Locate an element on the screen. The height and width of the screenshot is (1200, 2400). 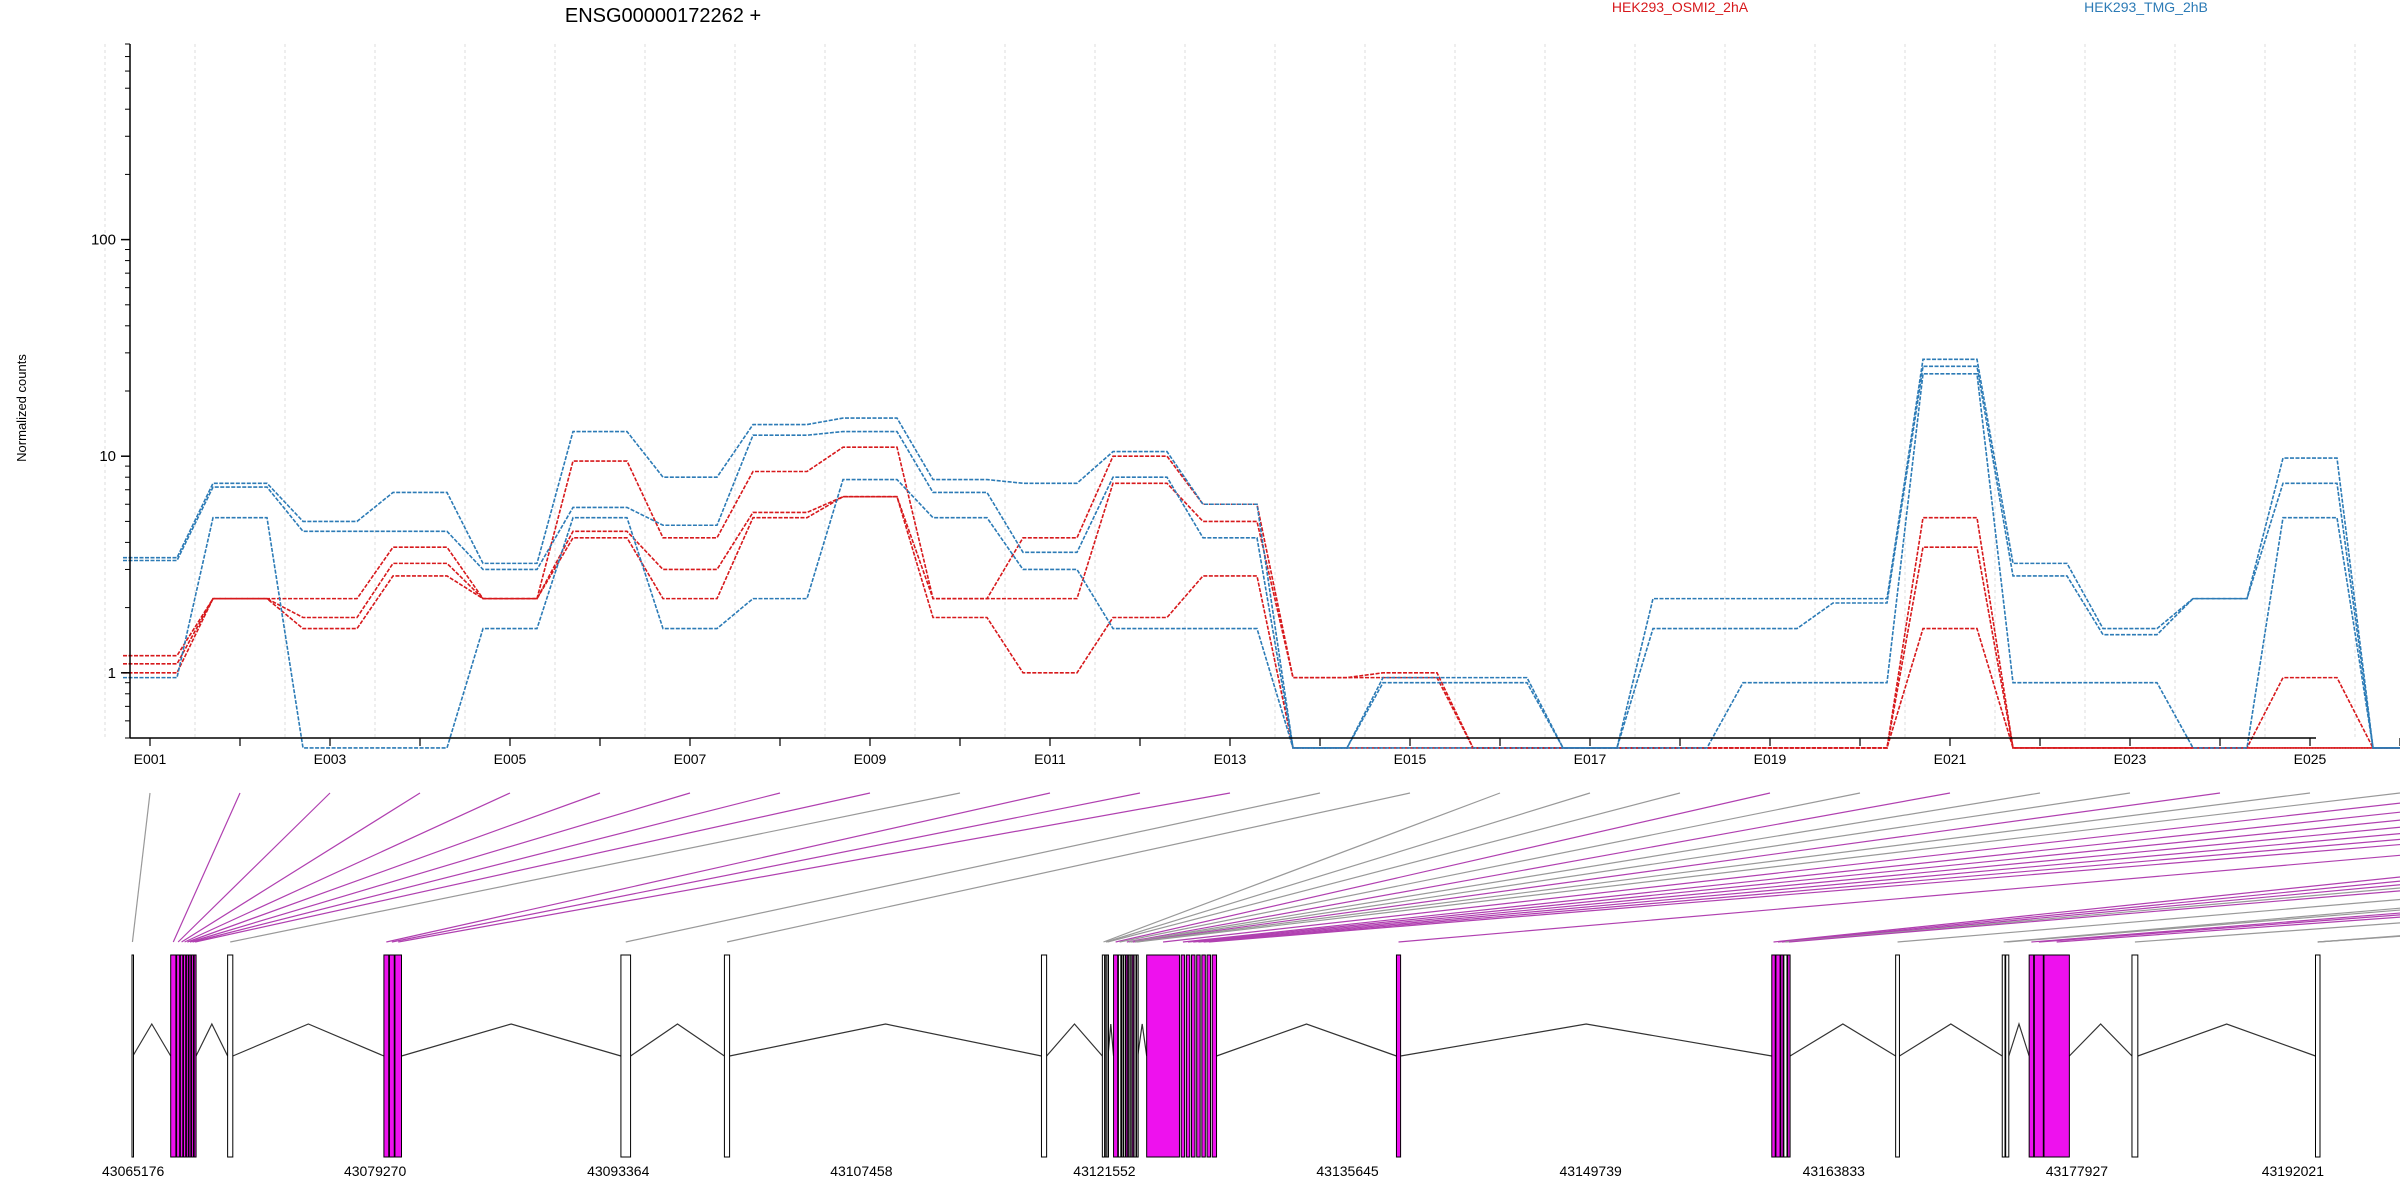
chart-title: ENSG00000172262 + is located at coordinates (663, 16).